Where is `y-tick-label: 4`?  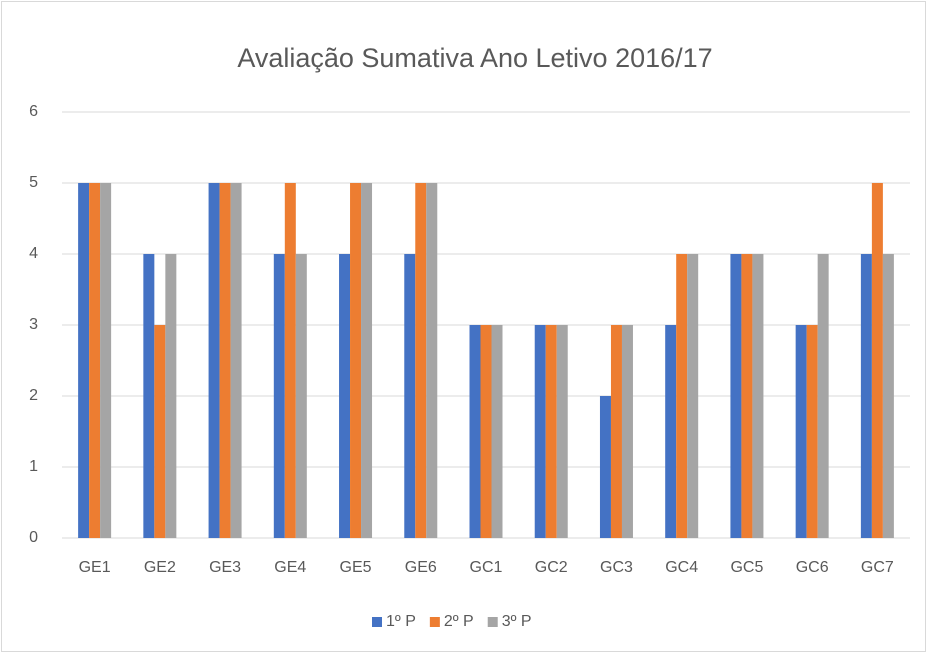
y-tick-label: 4 is located at coordinates (33, 253).